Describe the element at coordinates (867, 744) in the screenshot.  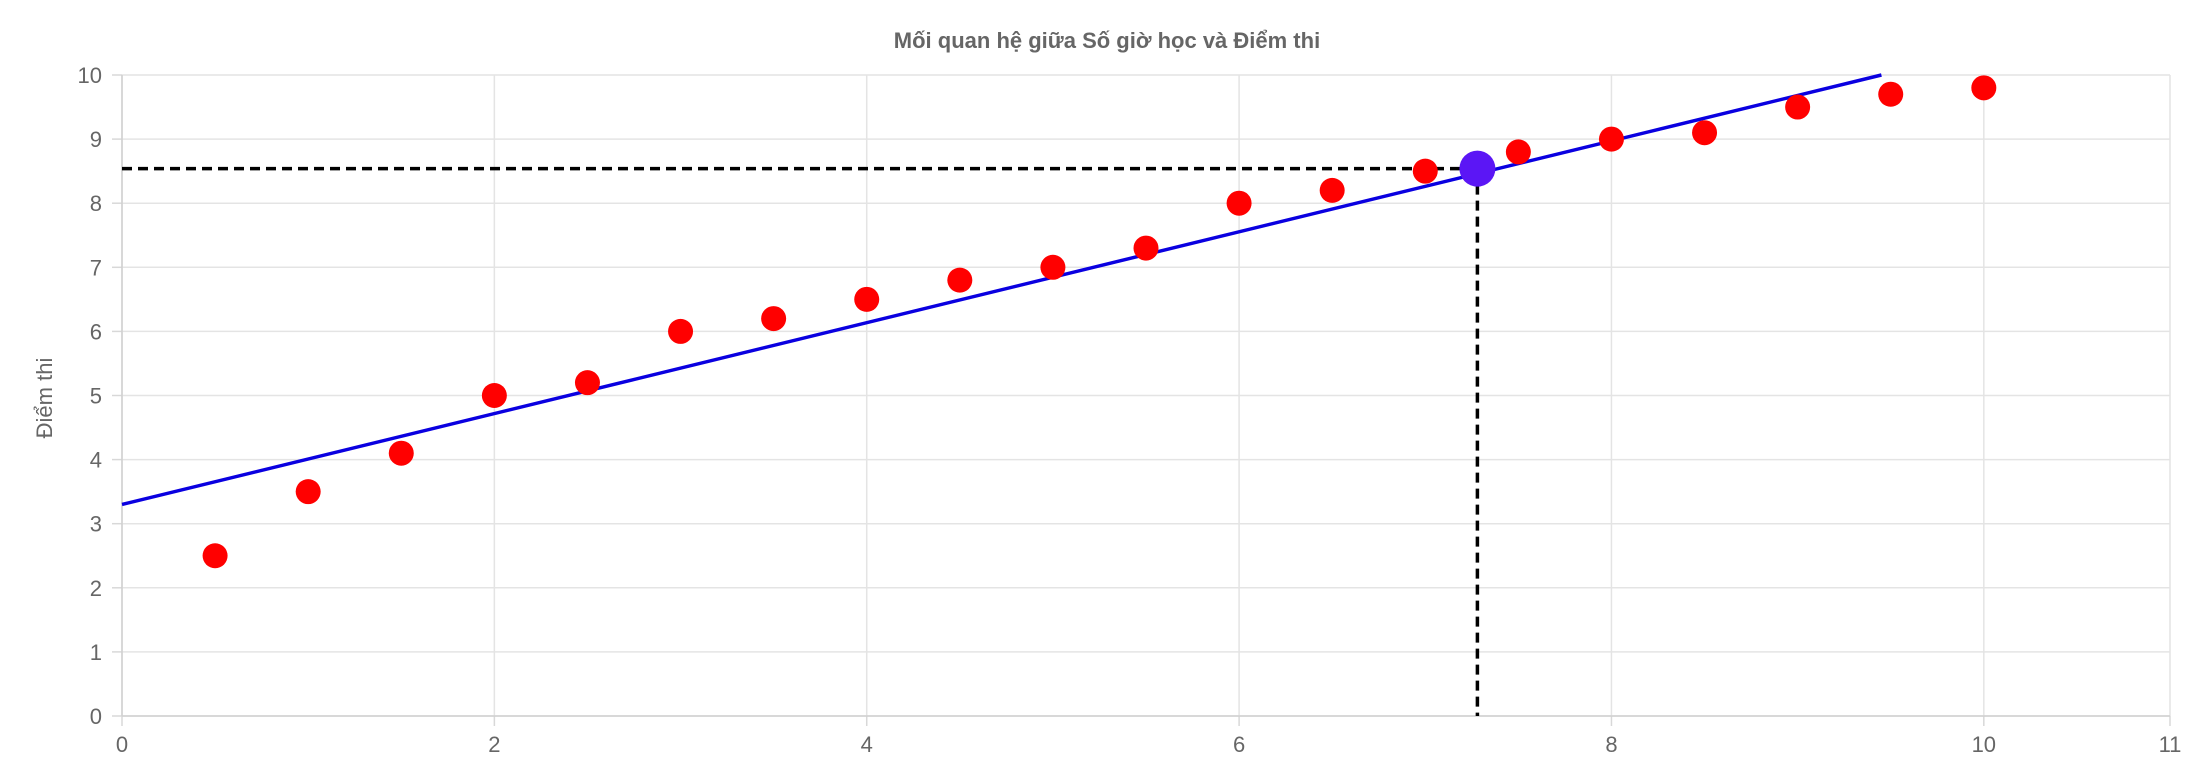
I see `x-tick-label: 4` at that location.